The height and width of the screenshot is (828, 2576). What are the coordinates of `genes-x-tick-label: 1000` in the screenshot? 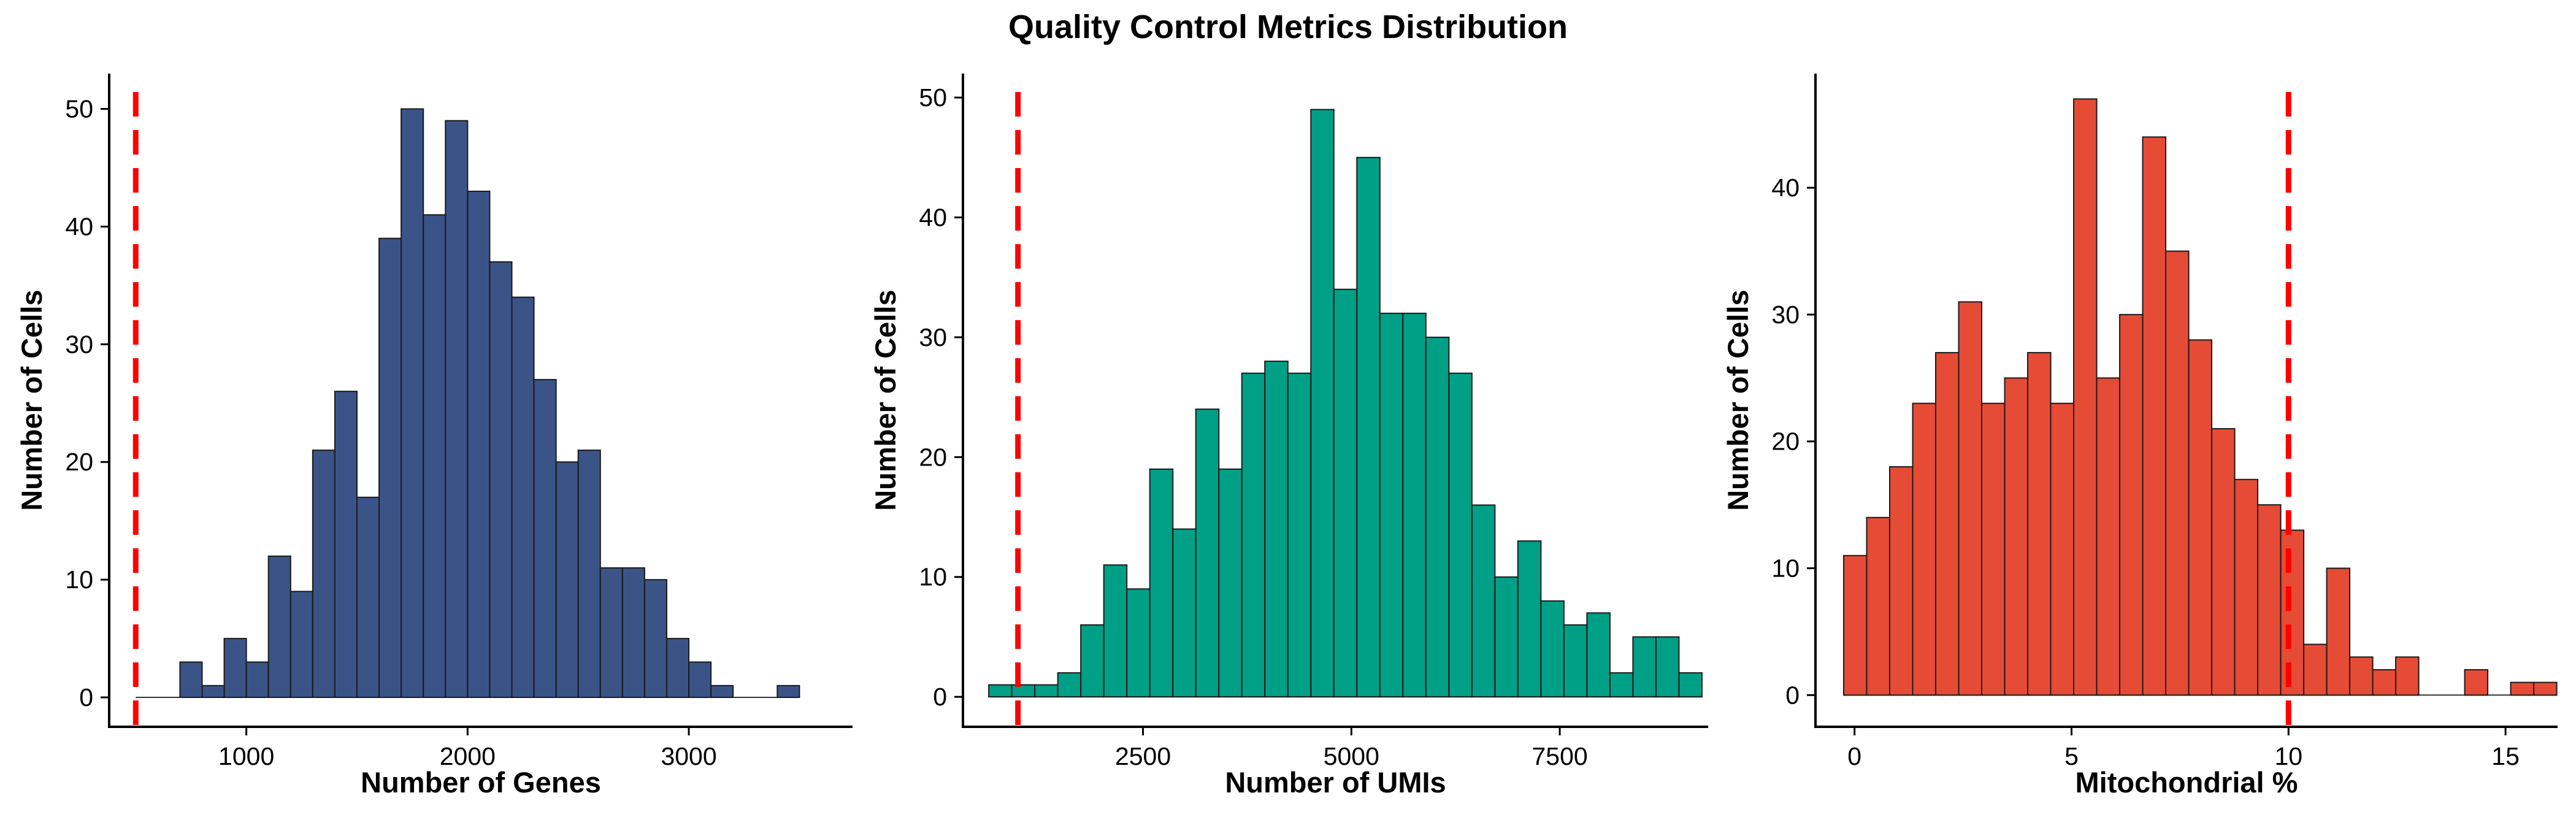 It's located at (246, 756).